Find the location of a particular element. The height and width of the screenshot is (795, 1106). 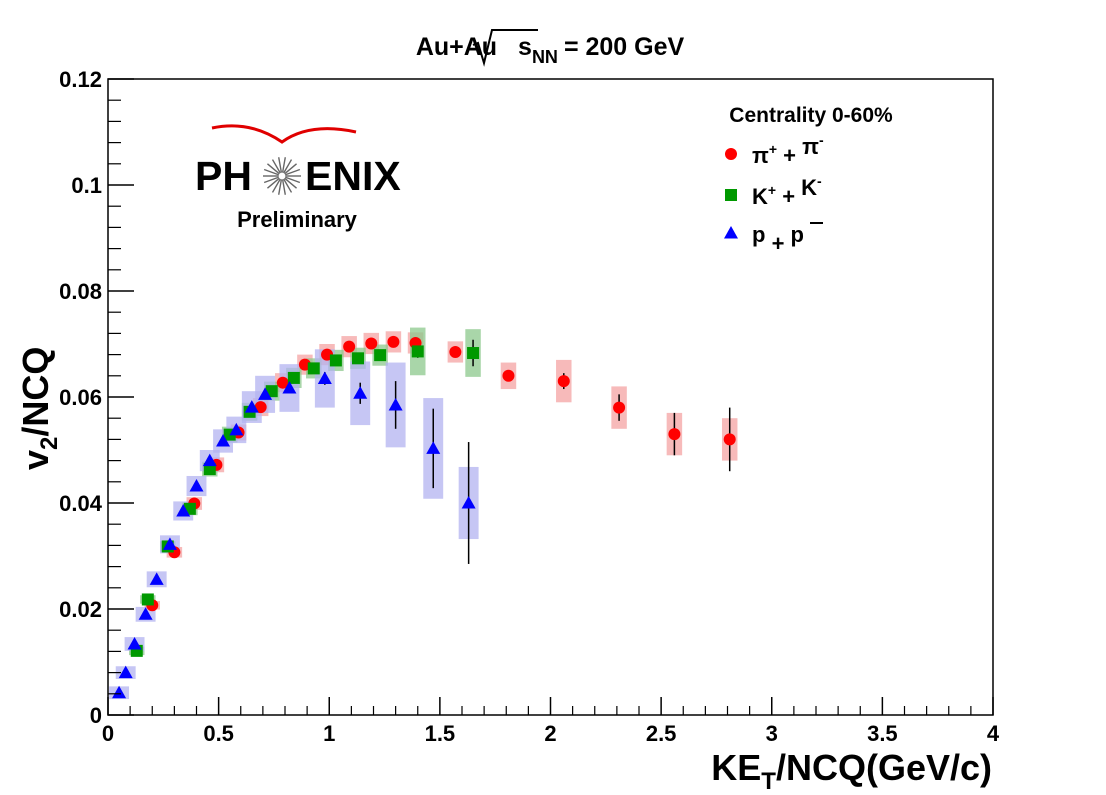

legend-p-label: p + p is located at coordinates (778, 239).